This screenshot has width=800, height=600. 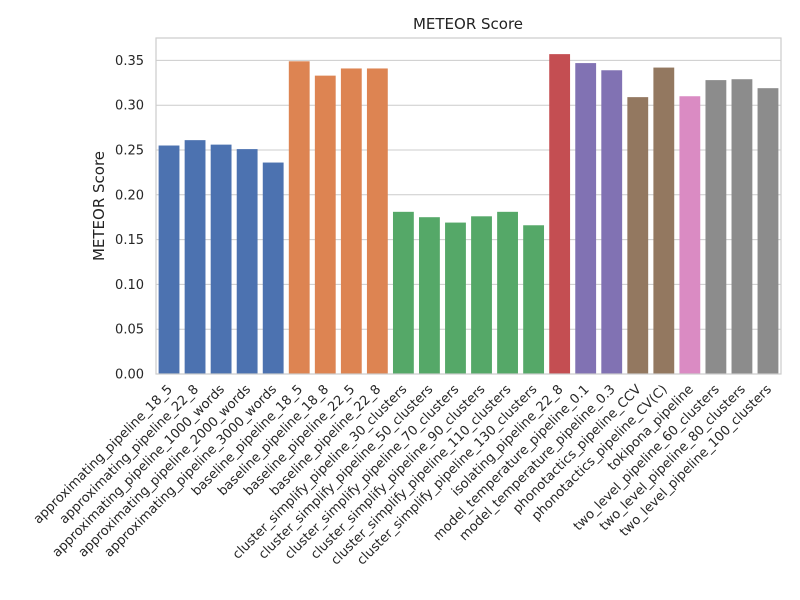 I want to click on y-tick-label: 0.00, so click(x=129, y=375).